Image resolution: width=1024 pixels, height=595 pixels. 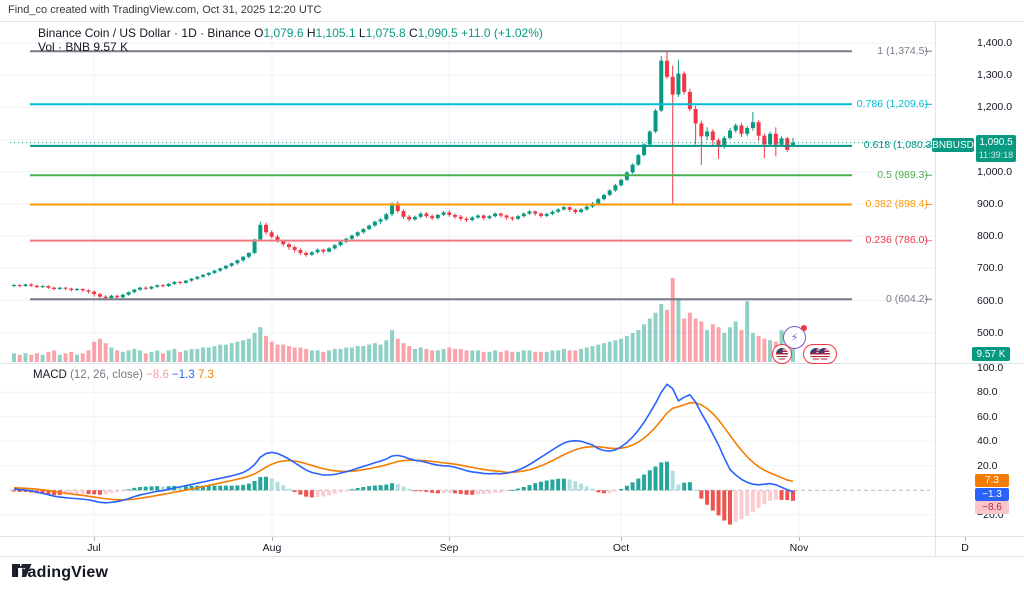 I want to click on macd-legend: MACD (12, 26, close) −8.6 −1.3 7.3, so click(x=123, y=375).